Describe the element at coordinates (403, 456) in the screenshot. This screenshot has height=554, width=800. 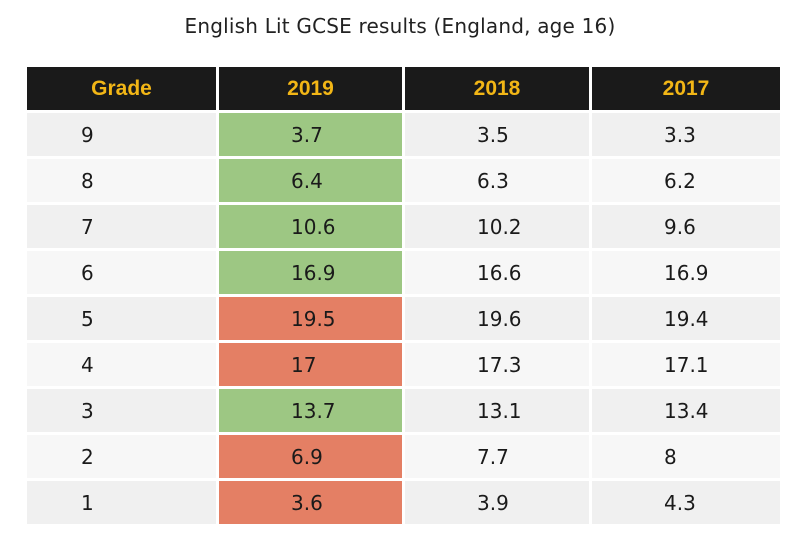
I see `table-row: 2 6.9 7.7 8` at that location.